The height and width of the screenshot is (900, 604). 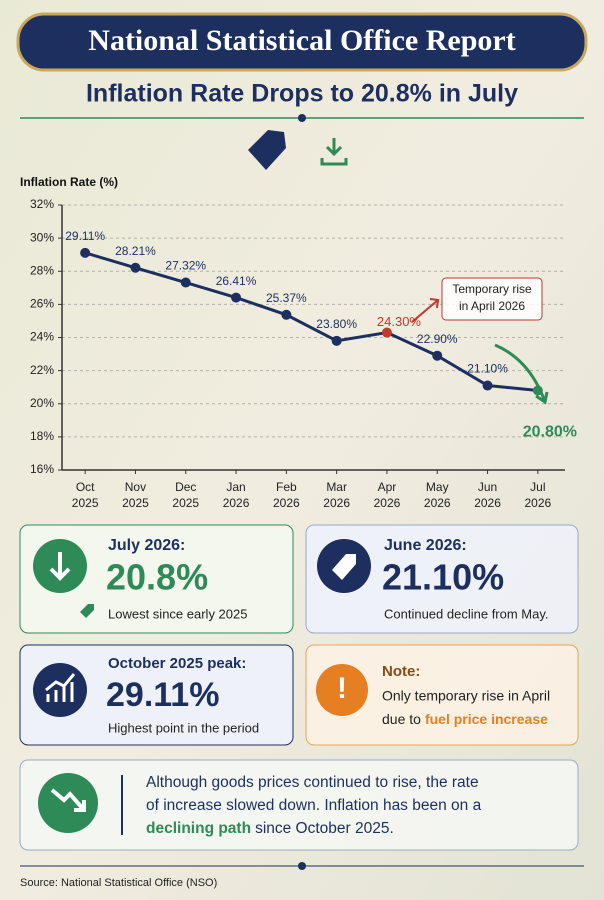 I want to click on annotation: Temporary rise, so click(x=492, y=289).